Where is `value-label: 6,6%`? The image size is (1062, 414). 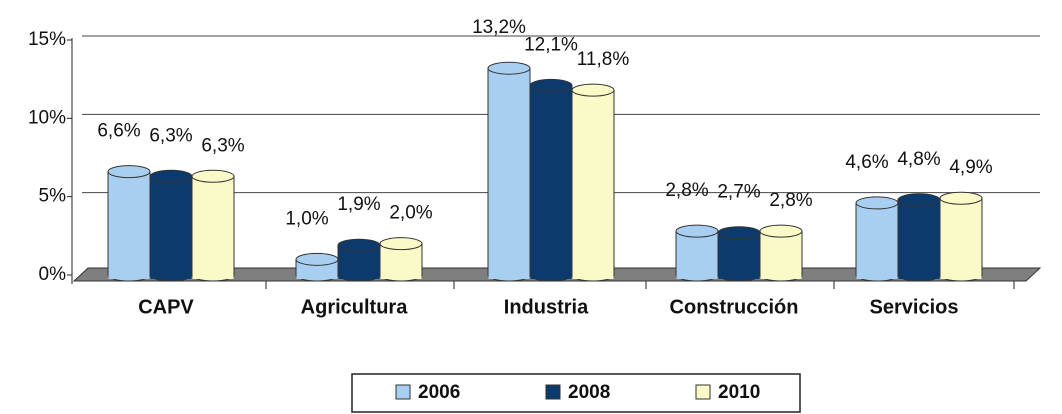
value-label: 6,6% is located at coordinates (118, 131).